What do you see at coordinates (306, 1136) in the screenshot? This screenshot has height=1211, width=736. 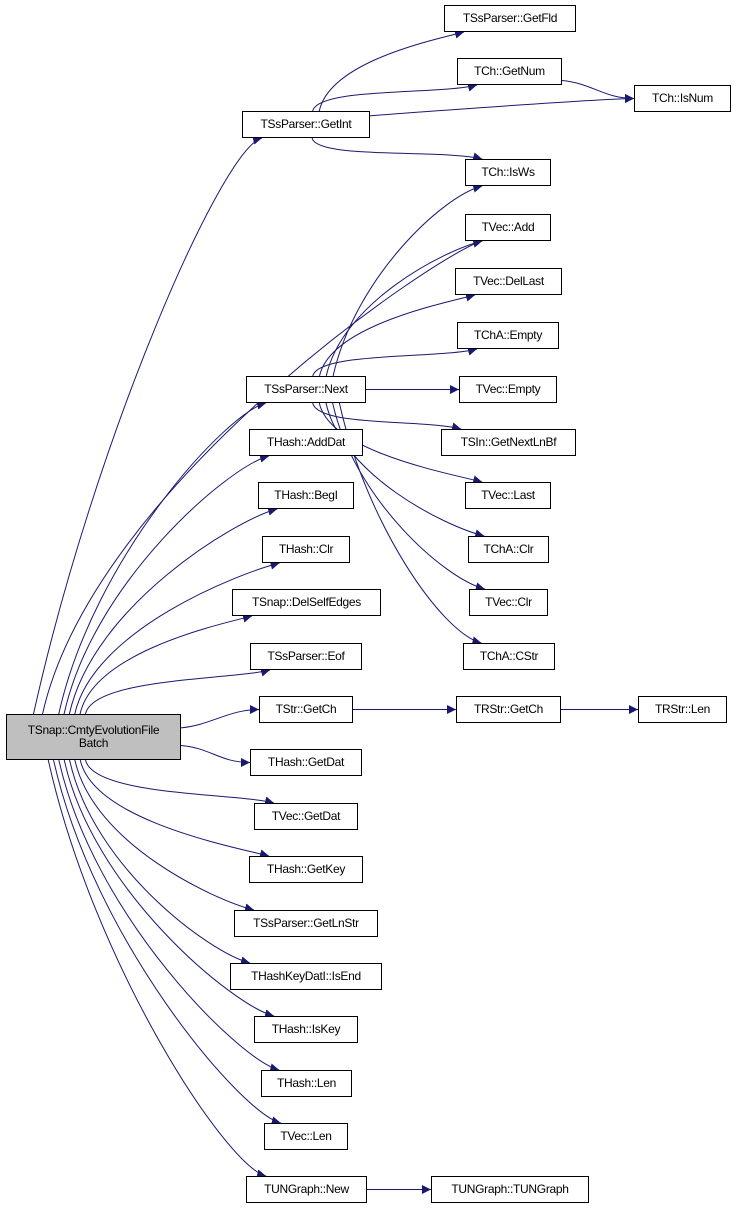 I see `node-vlen: TVec::Len` at bounding box center [306, 1136].